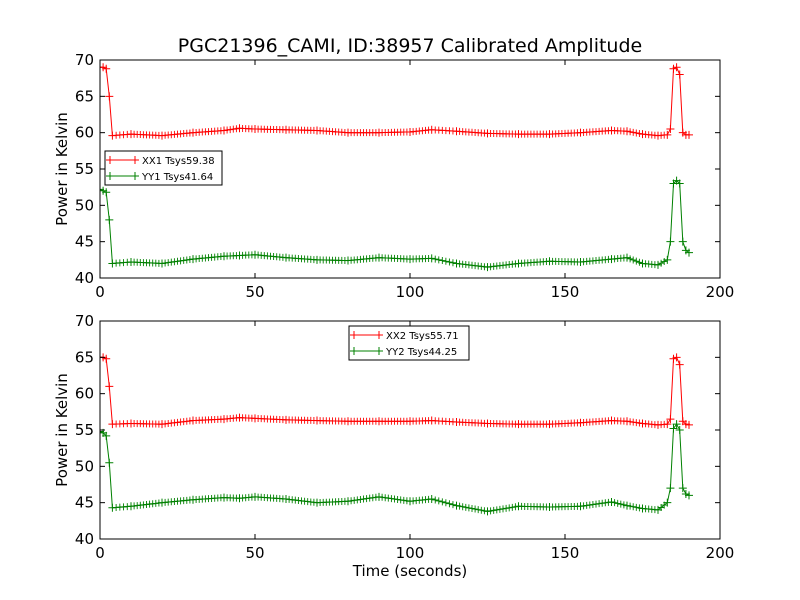  What do you see at coordinates (84, 205) in the screenshot?
I see `y-tick-label: 50` at bounding box center [84, 205].